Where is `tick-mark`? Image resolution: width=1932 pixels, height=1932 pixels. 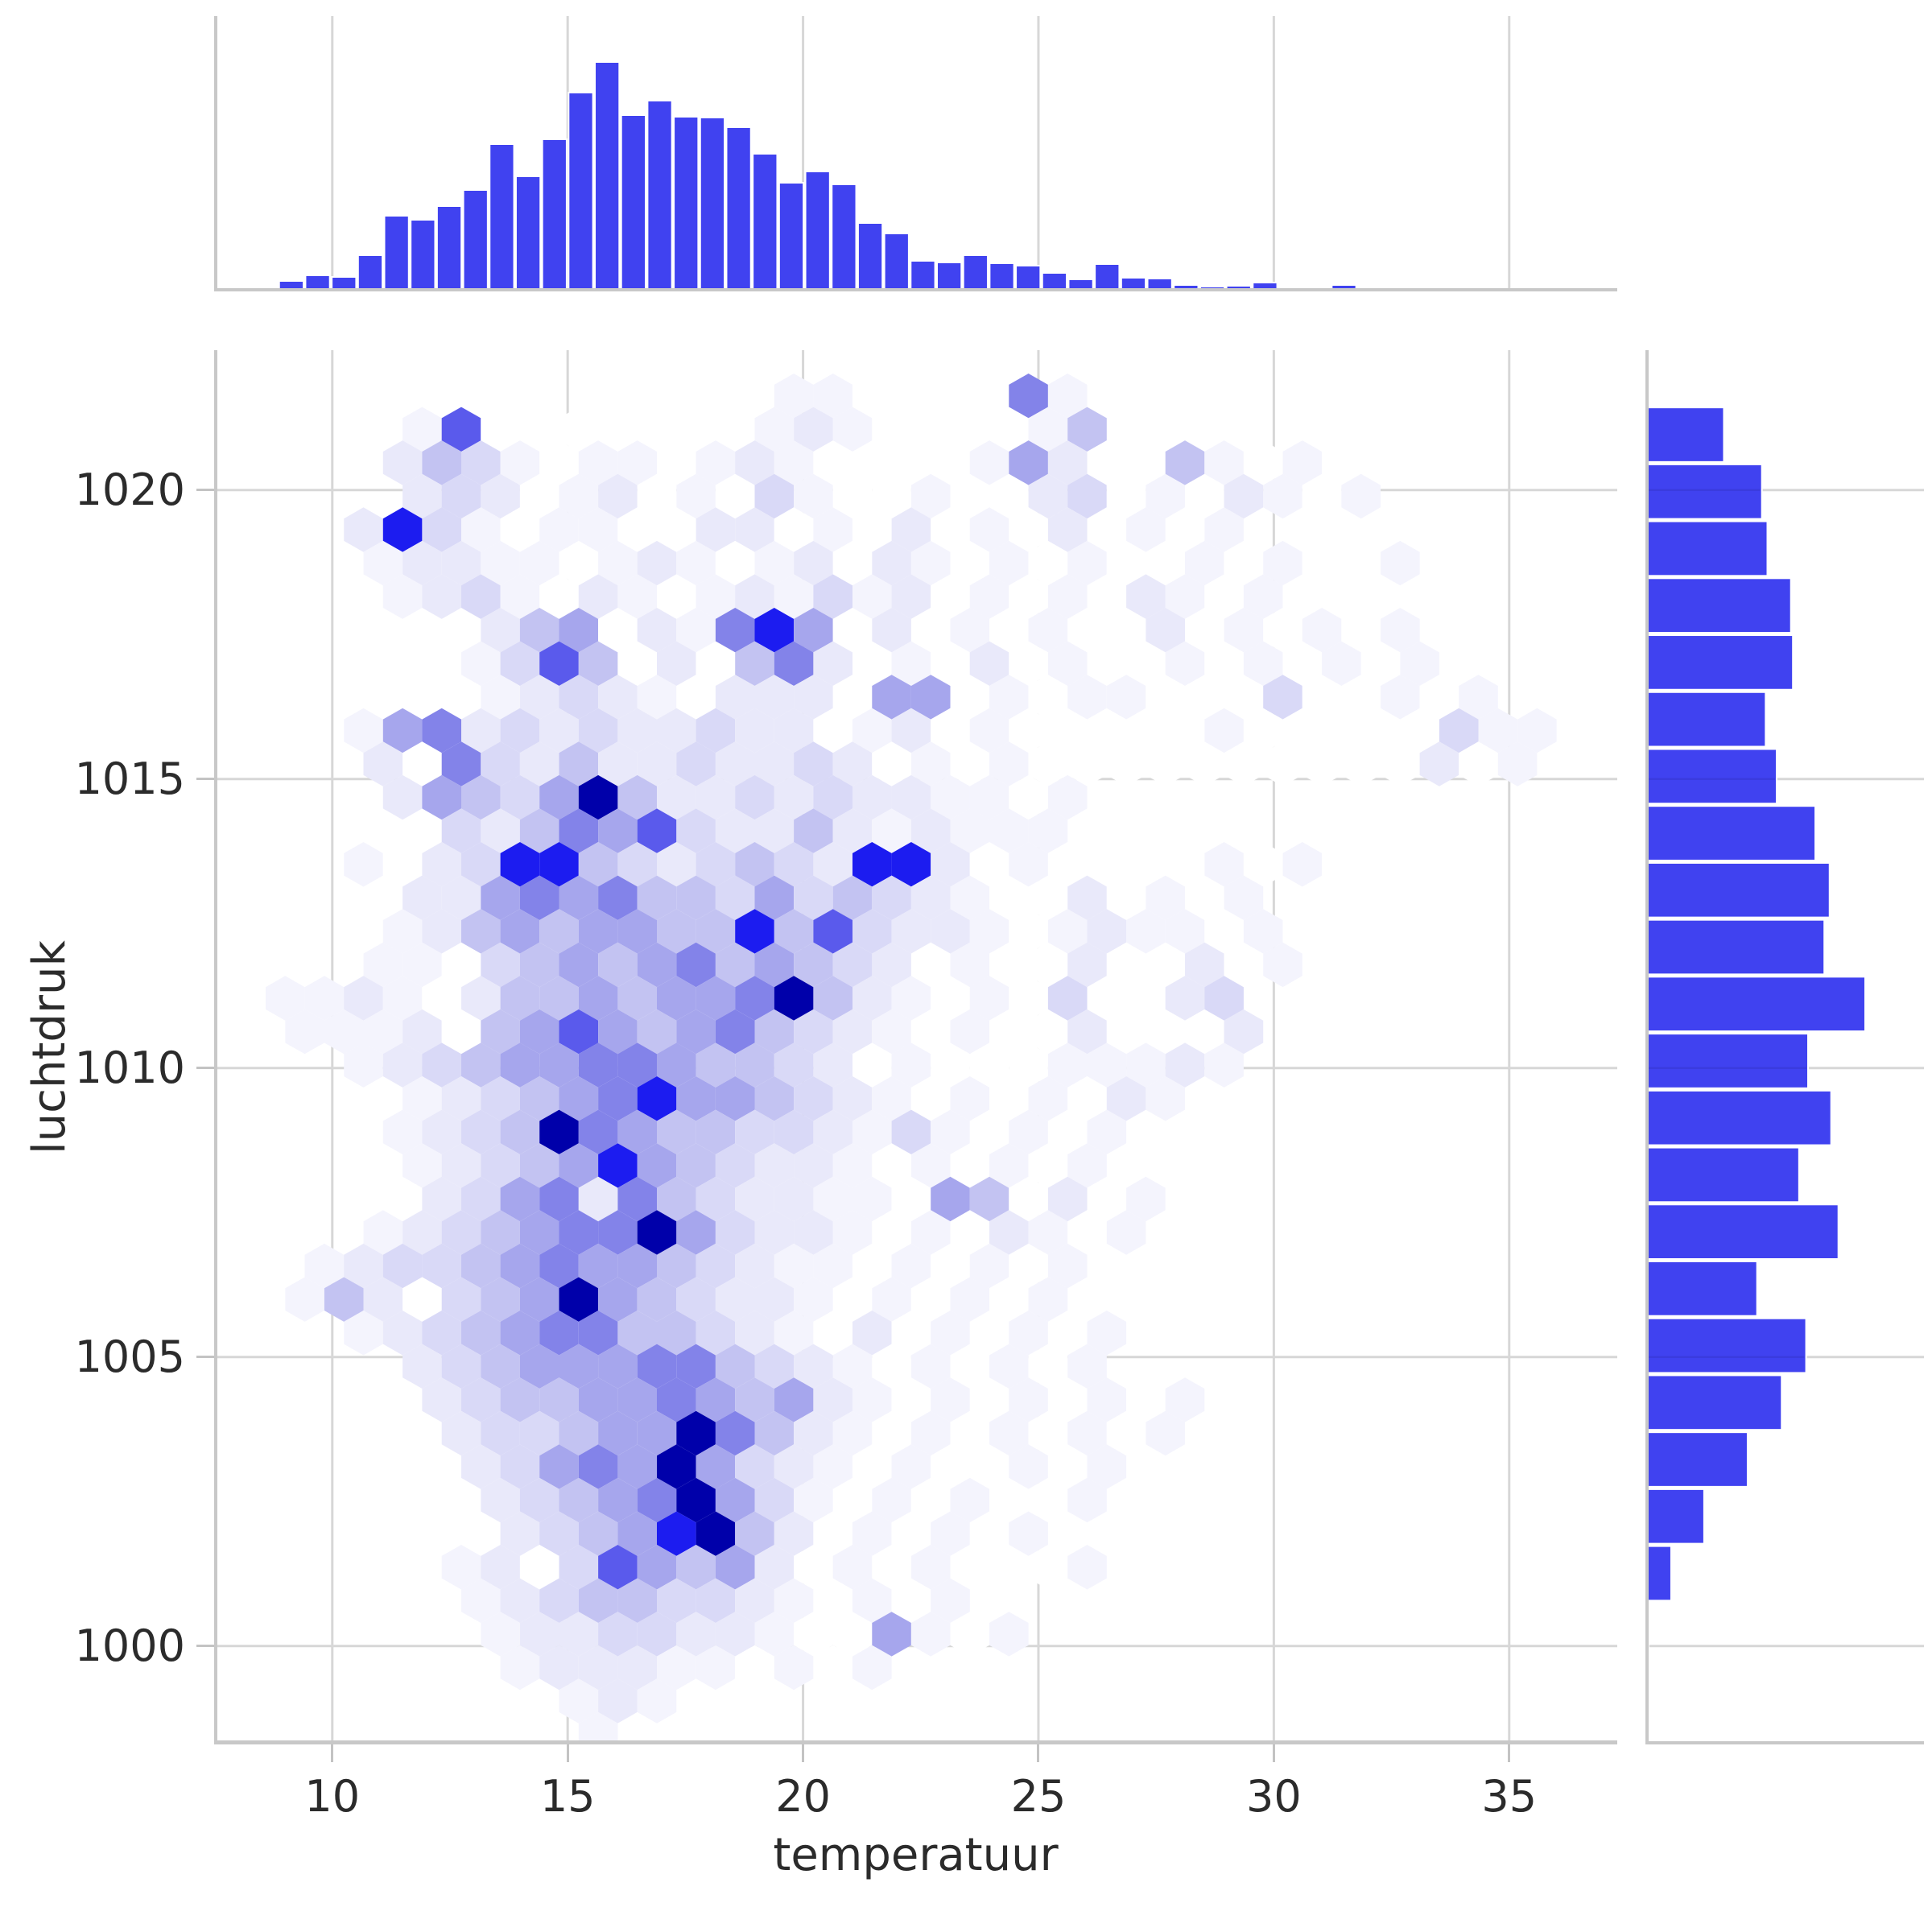
tick-mark is located at coordinates (1038, 1753).